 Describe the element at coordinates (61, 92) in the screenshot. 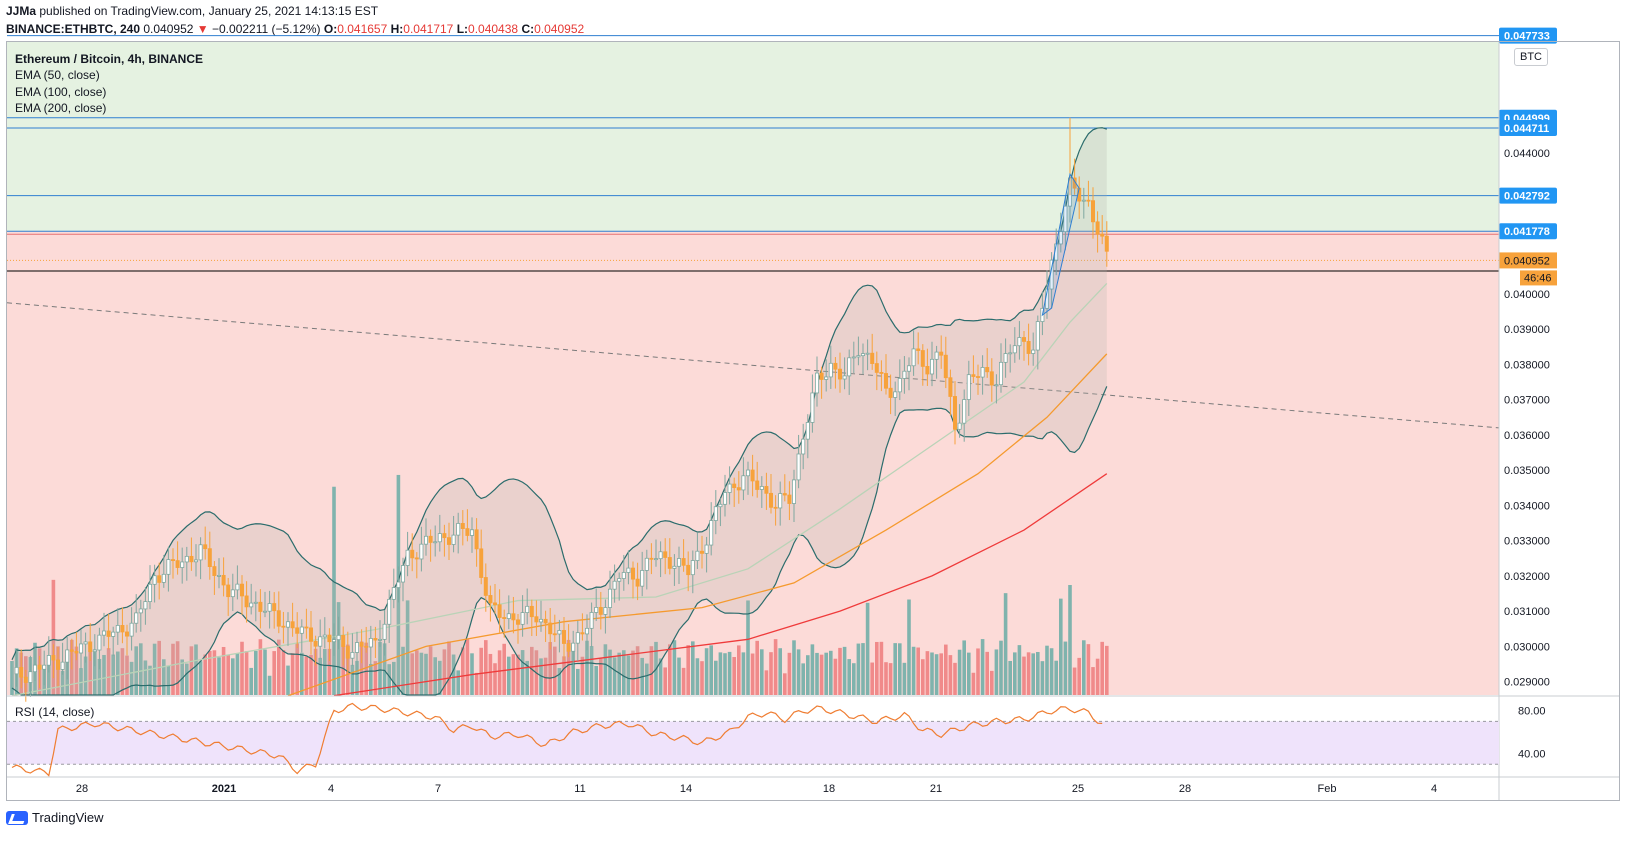

I see `ema100-legend: EMA (100, close)` at that location.